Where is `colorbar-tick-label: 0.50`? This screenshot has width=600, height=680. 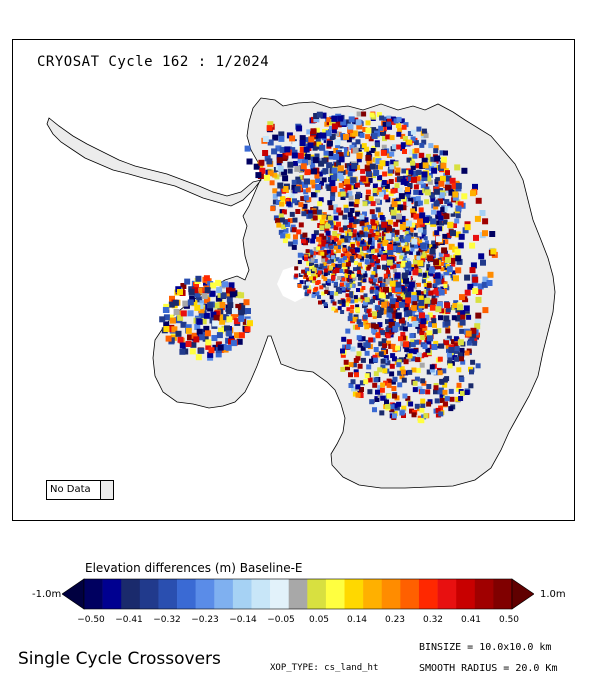 colorbar-tick-label: 0.50 is located at coordinates (509, 620).